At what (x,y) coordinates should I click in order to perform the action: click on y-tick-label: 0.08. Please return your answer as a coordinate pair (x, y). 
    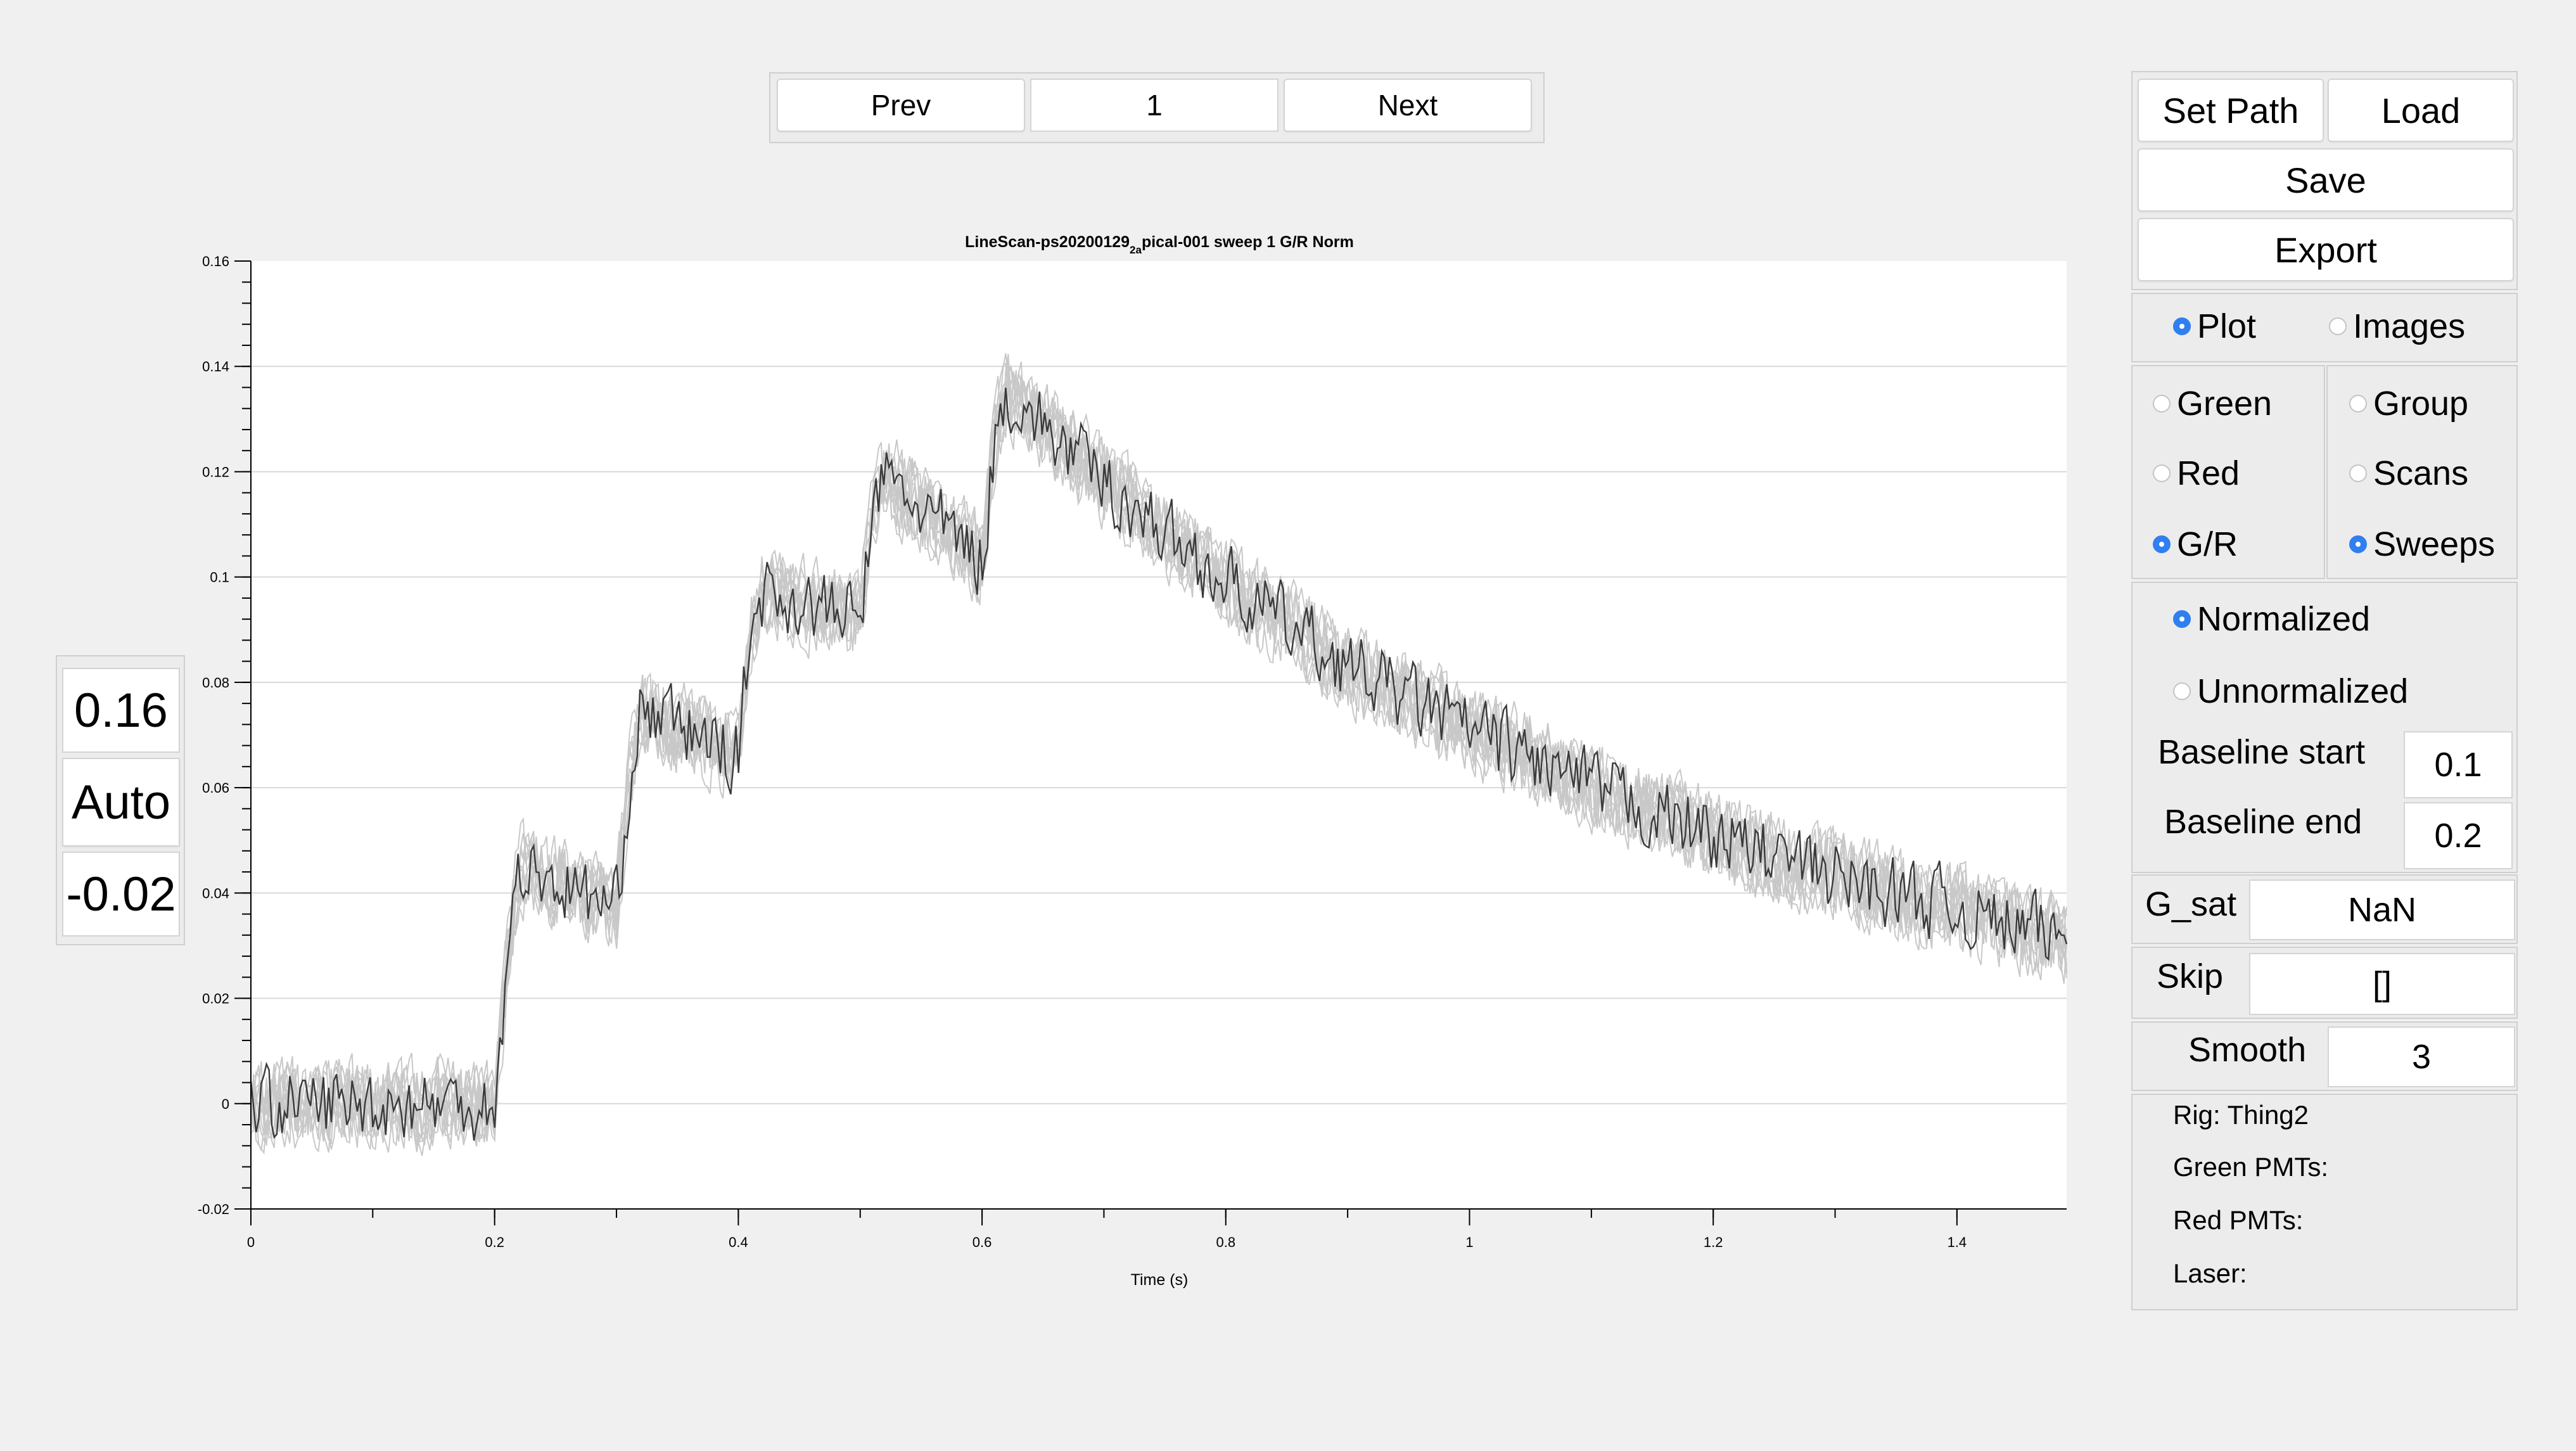
    Looking at the image, I should click on (216, 683).